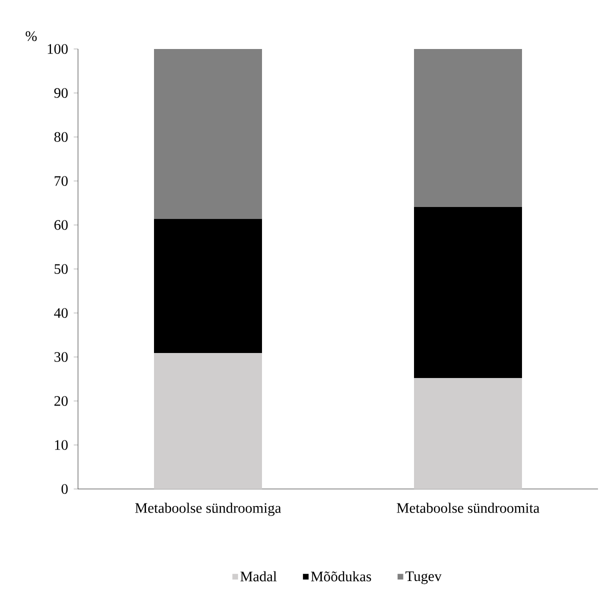  I want to click on y-tick-label: 100, so click(58, 49).